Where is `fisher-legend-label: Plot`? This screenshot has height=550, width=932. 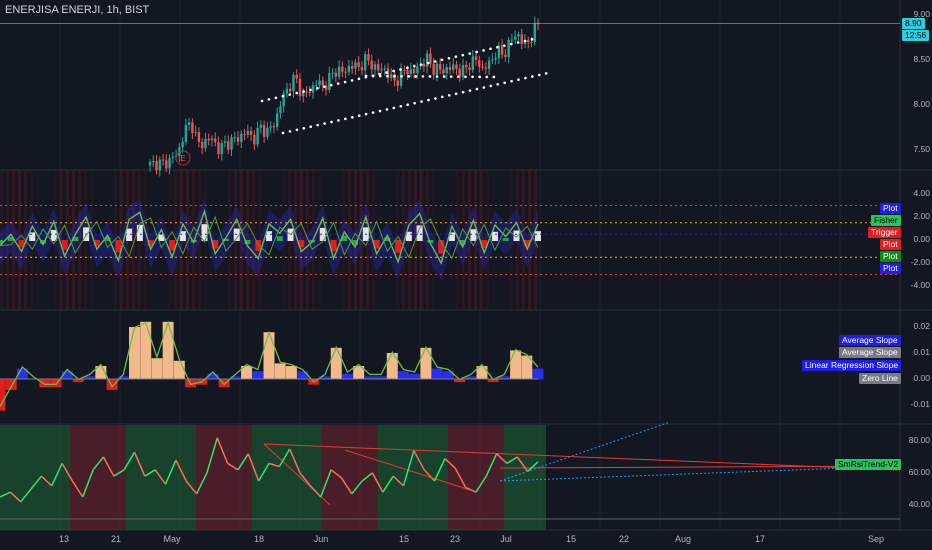
fisher-legend-label: Plot is located at coordinates (890, 208).